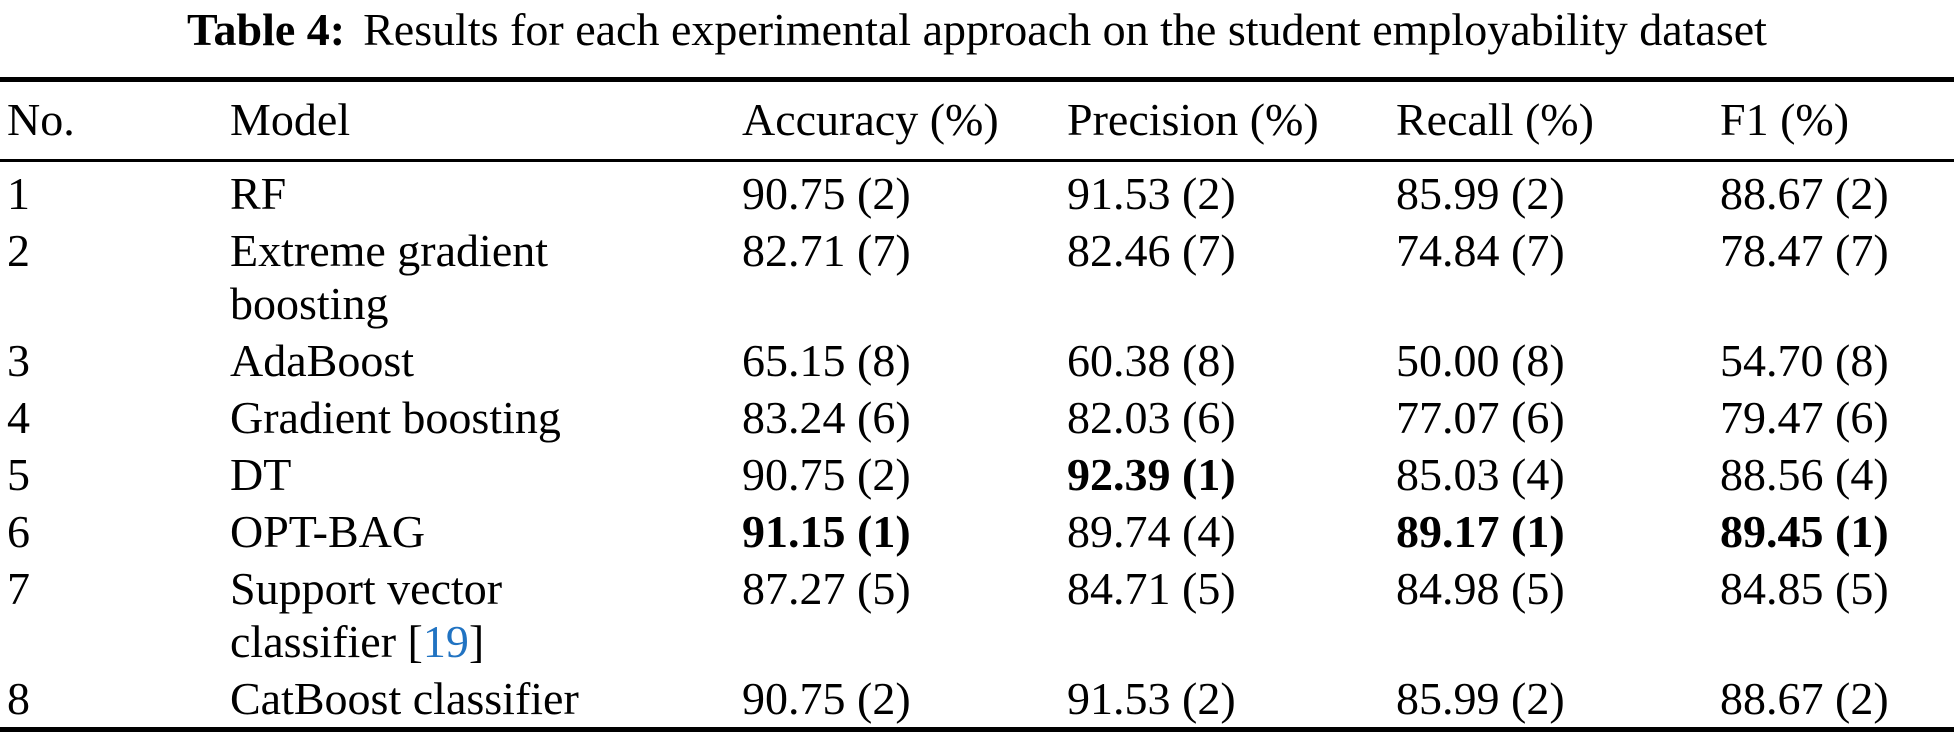  I want to click on cell-accuracy: 83.24 (6), so click(826, 417).